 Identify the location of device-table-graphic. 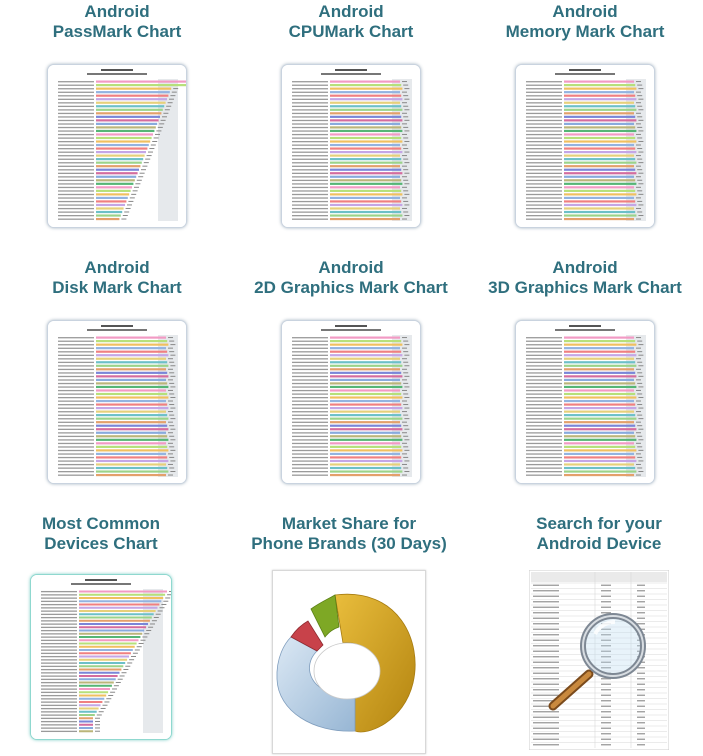
(599, 660).